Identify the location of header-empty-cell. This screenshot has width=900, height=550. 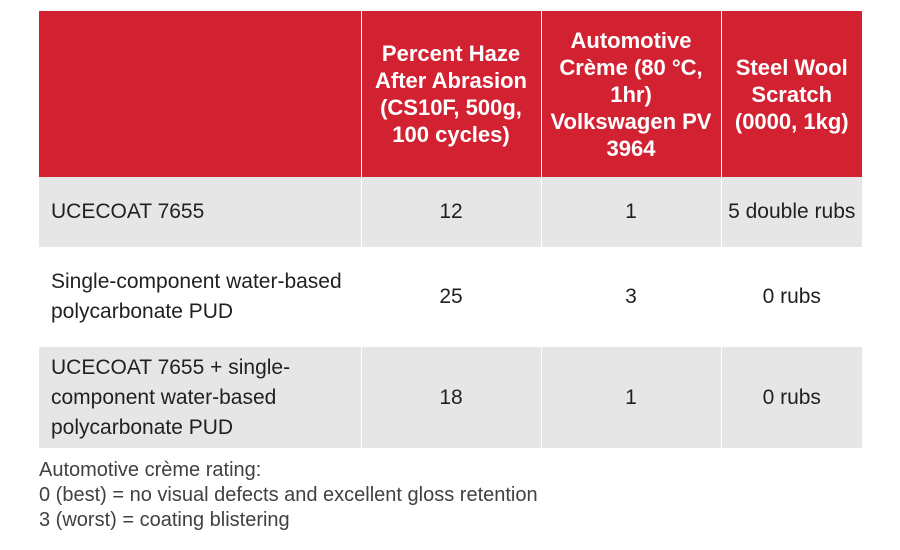
(200, 94).